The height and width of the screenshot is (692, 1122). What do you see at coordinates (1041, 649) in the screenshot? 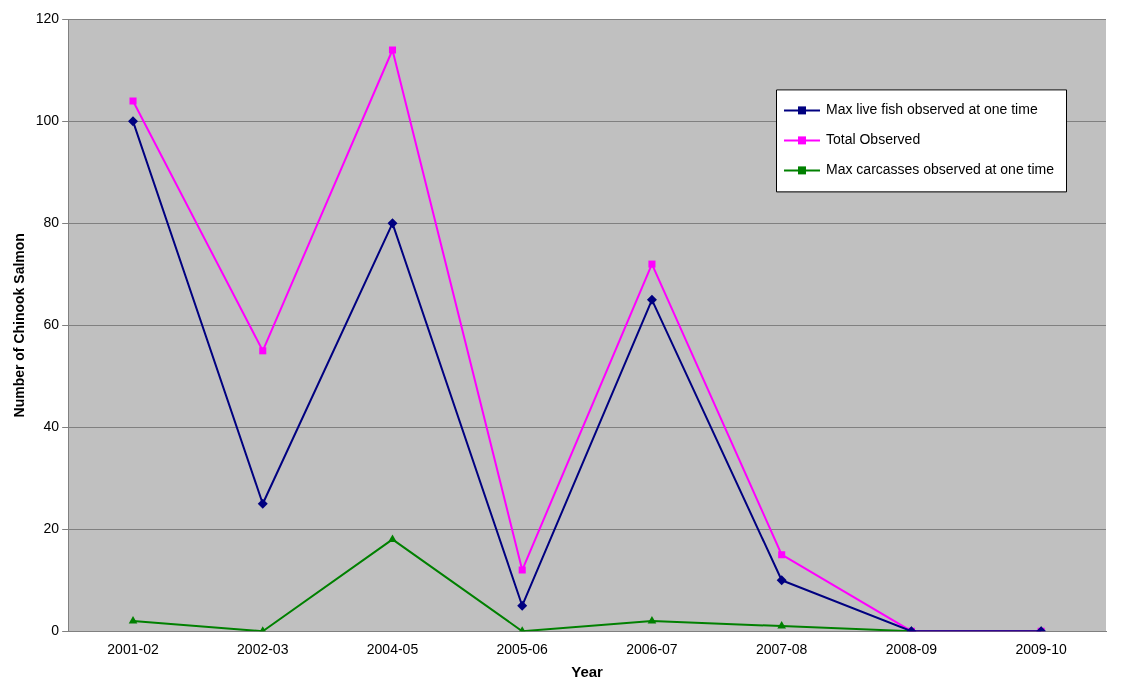
I see `x-tick-label: 2009-10` at bounding box center [1041, 649].